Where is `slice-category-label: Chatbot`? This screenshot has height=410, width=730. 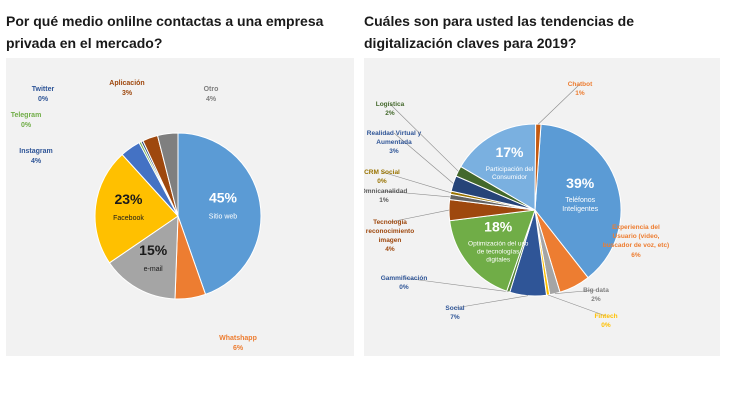
slice-category-label: Chatbot is located at coordinates (580, 84).